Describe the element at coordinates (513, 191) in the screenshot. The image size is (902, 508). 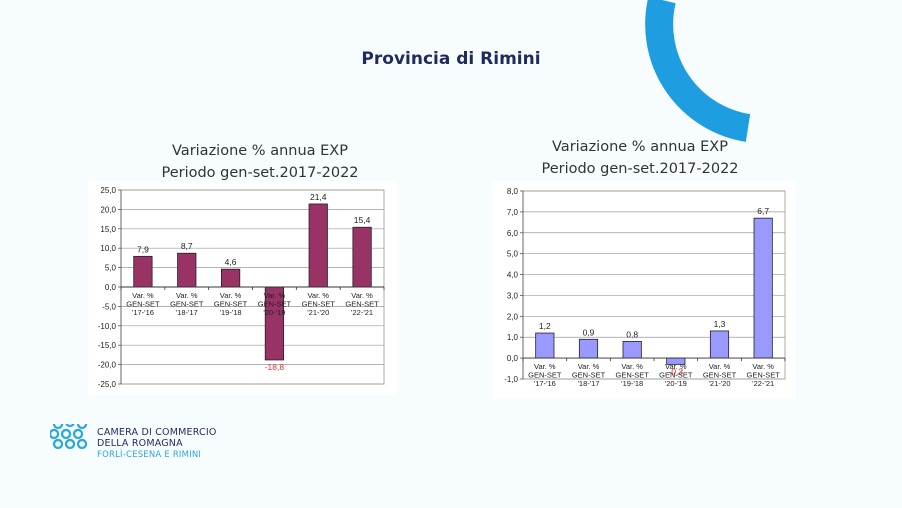
I see `y-tick-label: 8,0` at that location.